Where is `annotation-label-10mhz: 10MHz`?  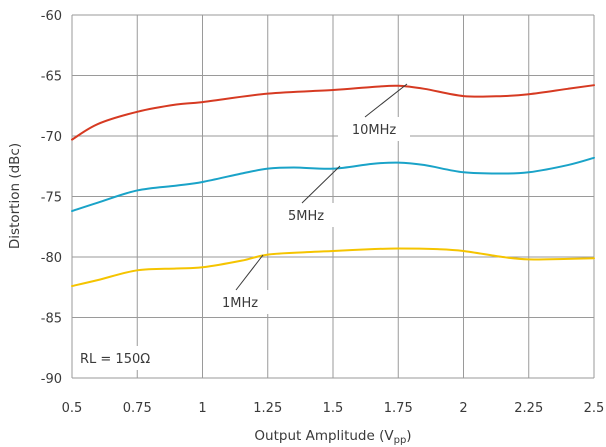 annotation-label-10mhz: 10MHz is located at coordinates (374, 130).